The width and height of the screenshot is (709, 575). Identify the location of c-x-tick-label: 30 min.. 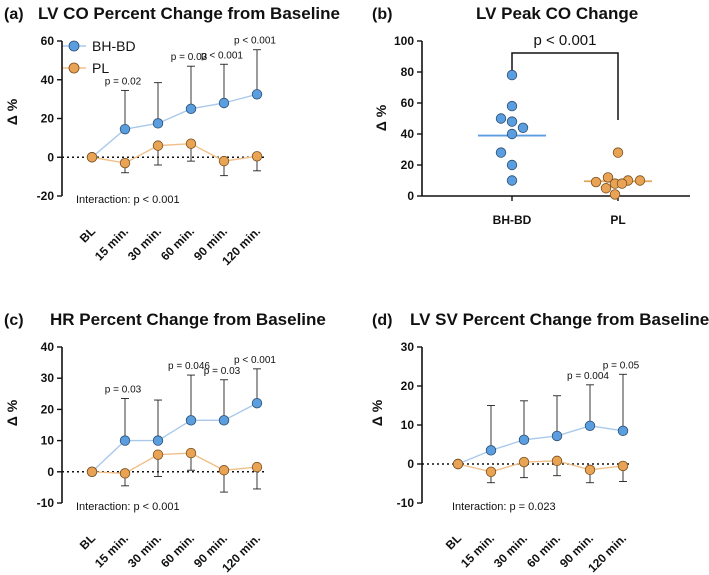
(144, 550).